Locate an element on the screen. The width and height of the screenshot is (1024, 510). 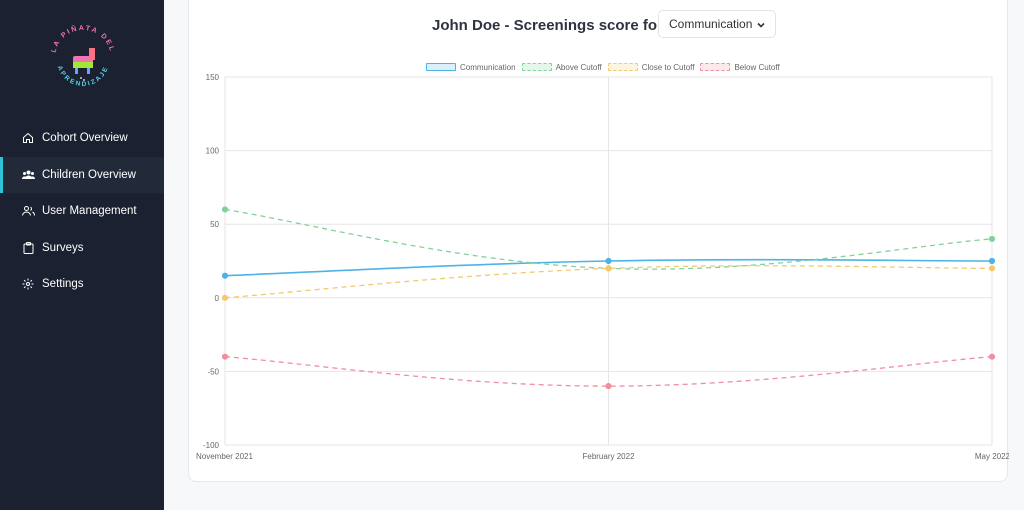
logo-text-top: LA PIÑATA DEL is located at coordinates (81, 38).